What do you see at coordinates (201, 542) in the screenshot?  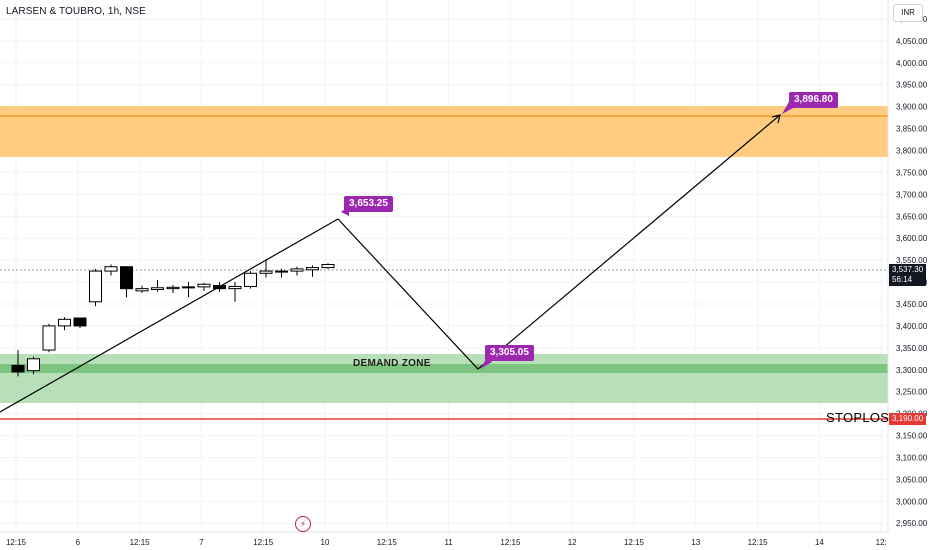 I see `time-tick-label: 7` at bounding box center [201, 542].